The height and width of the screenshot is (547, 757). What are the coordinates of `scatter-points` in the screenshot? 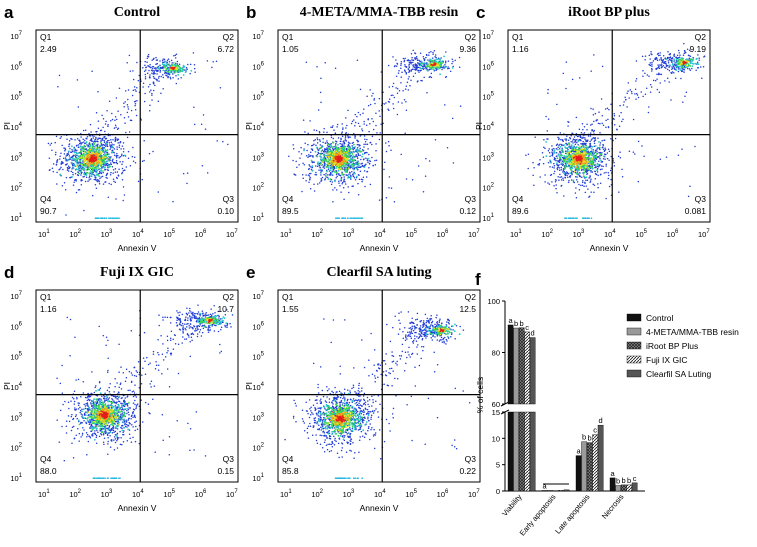 It's located at (138, 135).